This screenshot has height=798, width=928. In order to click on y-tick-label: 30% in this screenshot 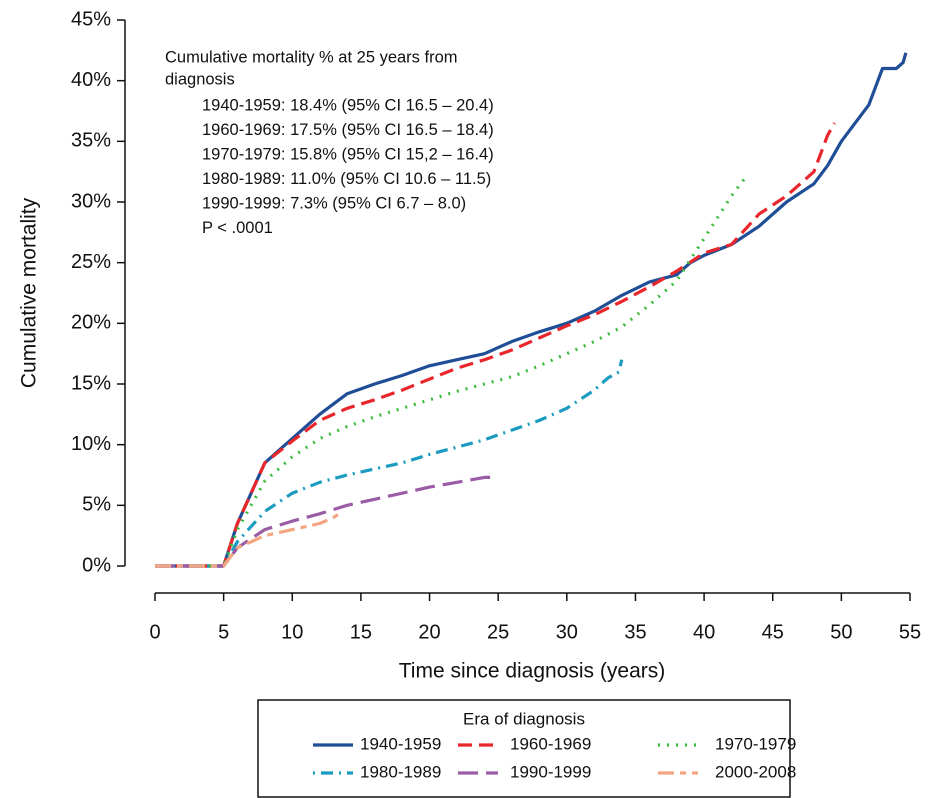, I will do `click(91, 201)`.